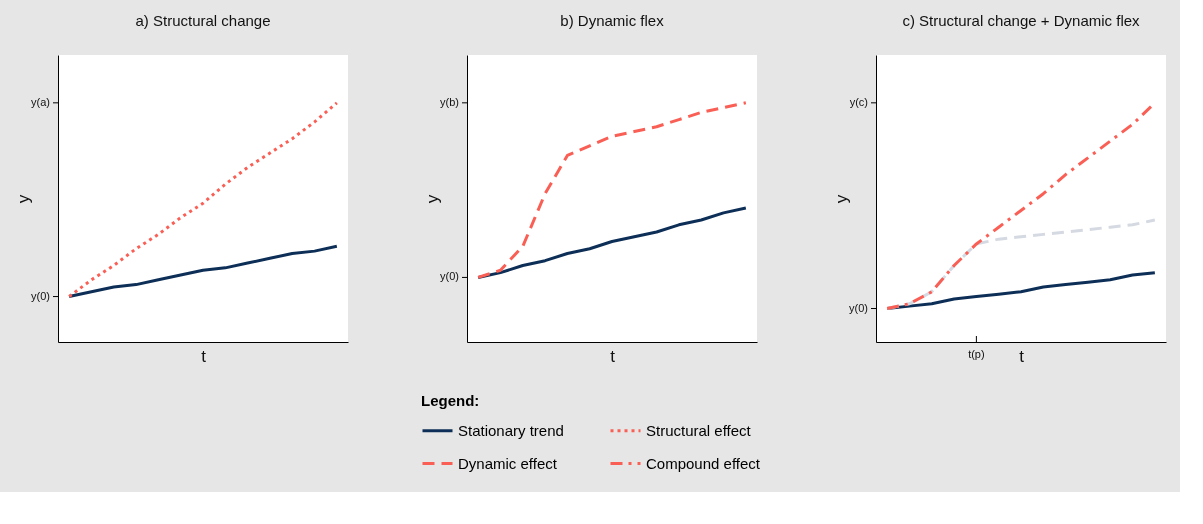  Describe the element at coordinates (976, 354) in the screenshot. I see `text: t(p)` at that location.